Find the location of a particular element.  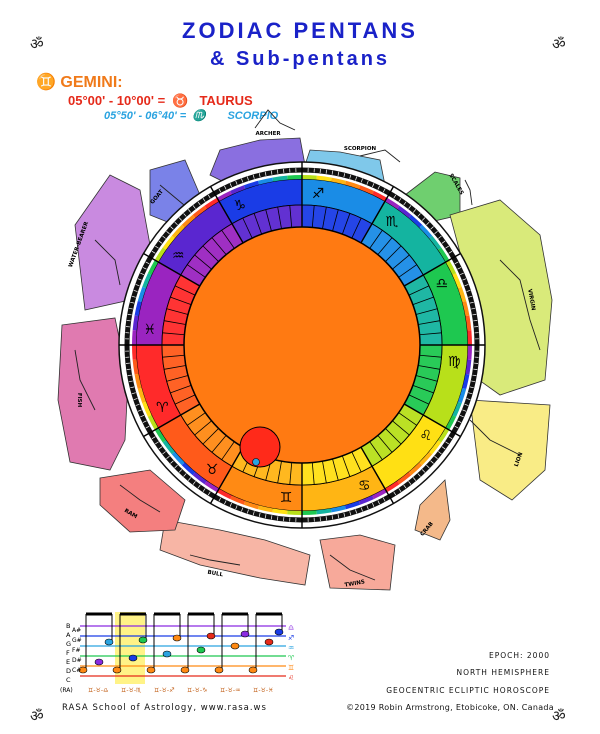

column-glyph: ♌ is located at coordinates (291, 678).